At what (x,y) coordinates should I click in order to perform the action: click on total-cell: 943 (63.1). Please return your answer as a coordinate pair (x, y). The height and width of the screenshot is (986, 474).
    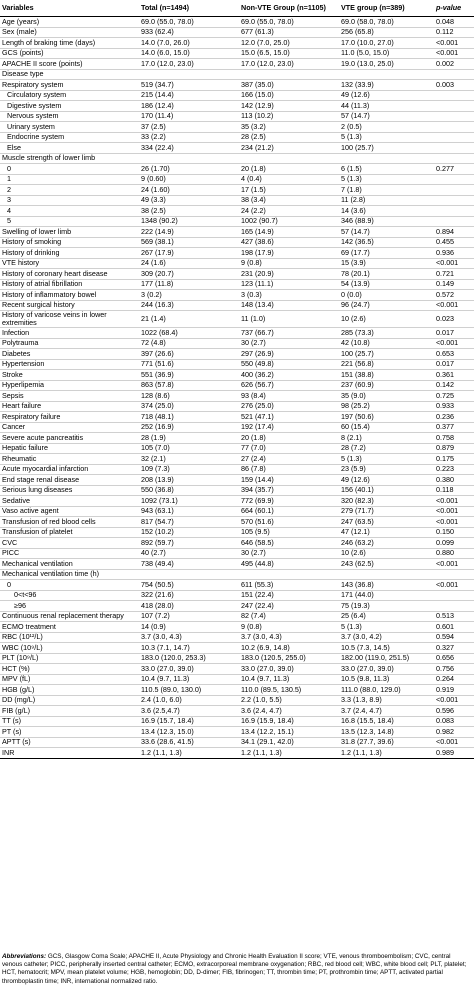
    Looking at the image, I should click on (189, 511).